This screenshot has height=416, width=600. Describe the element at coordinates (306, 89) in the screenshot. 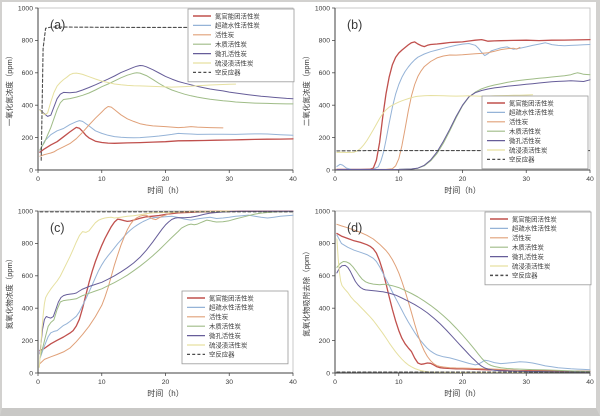

I see `y-axis-title: 二氧化氮浓度（ppm）` at that location.